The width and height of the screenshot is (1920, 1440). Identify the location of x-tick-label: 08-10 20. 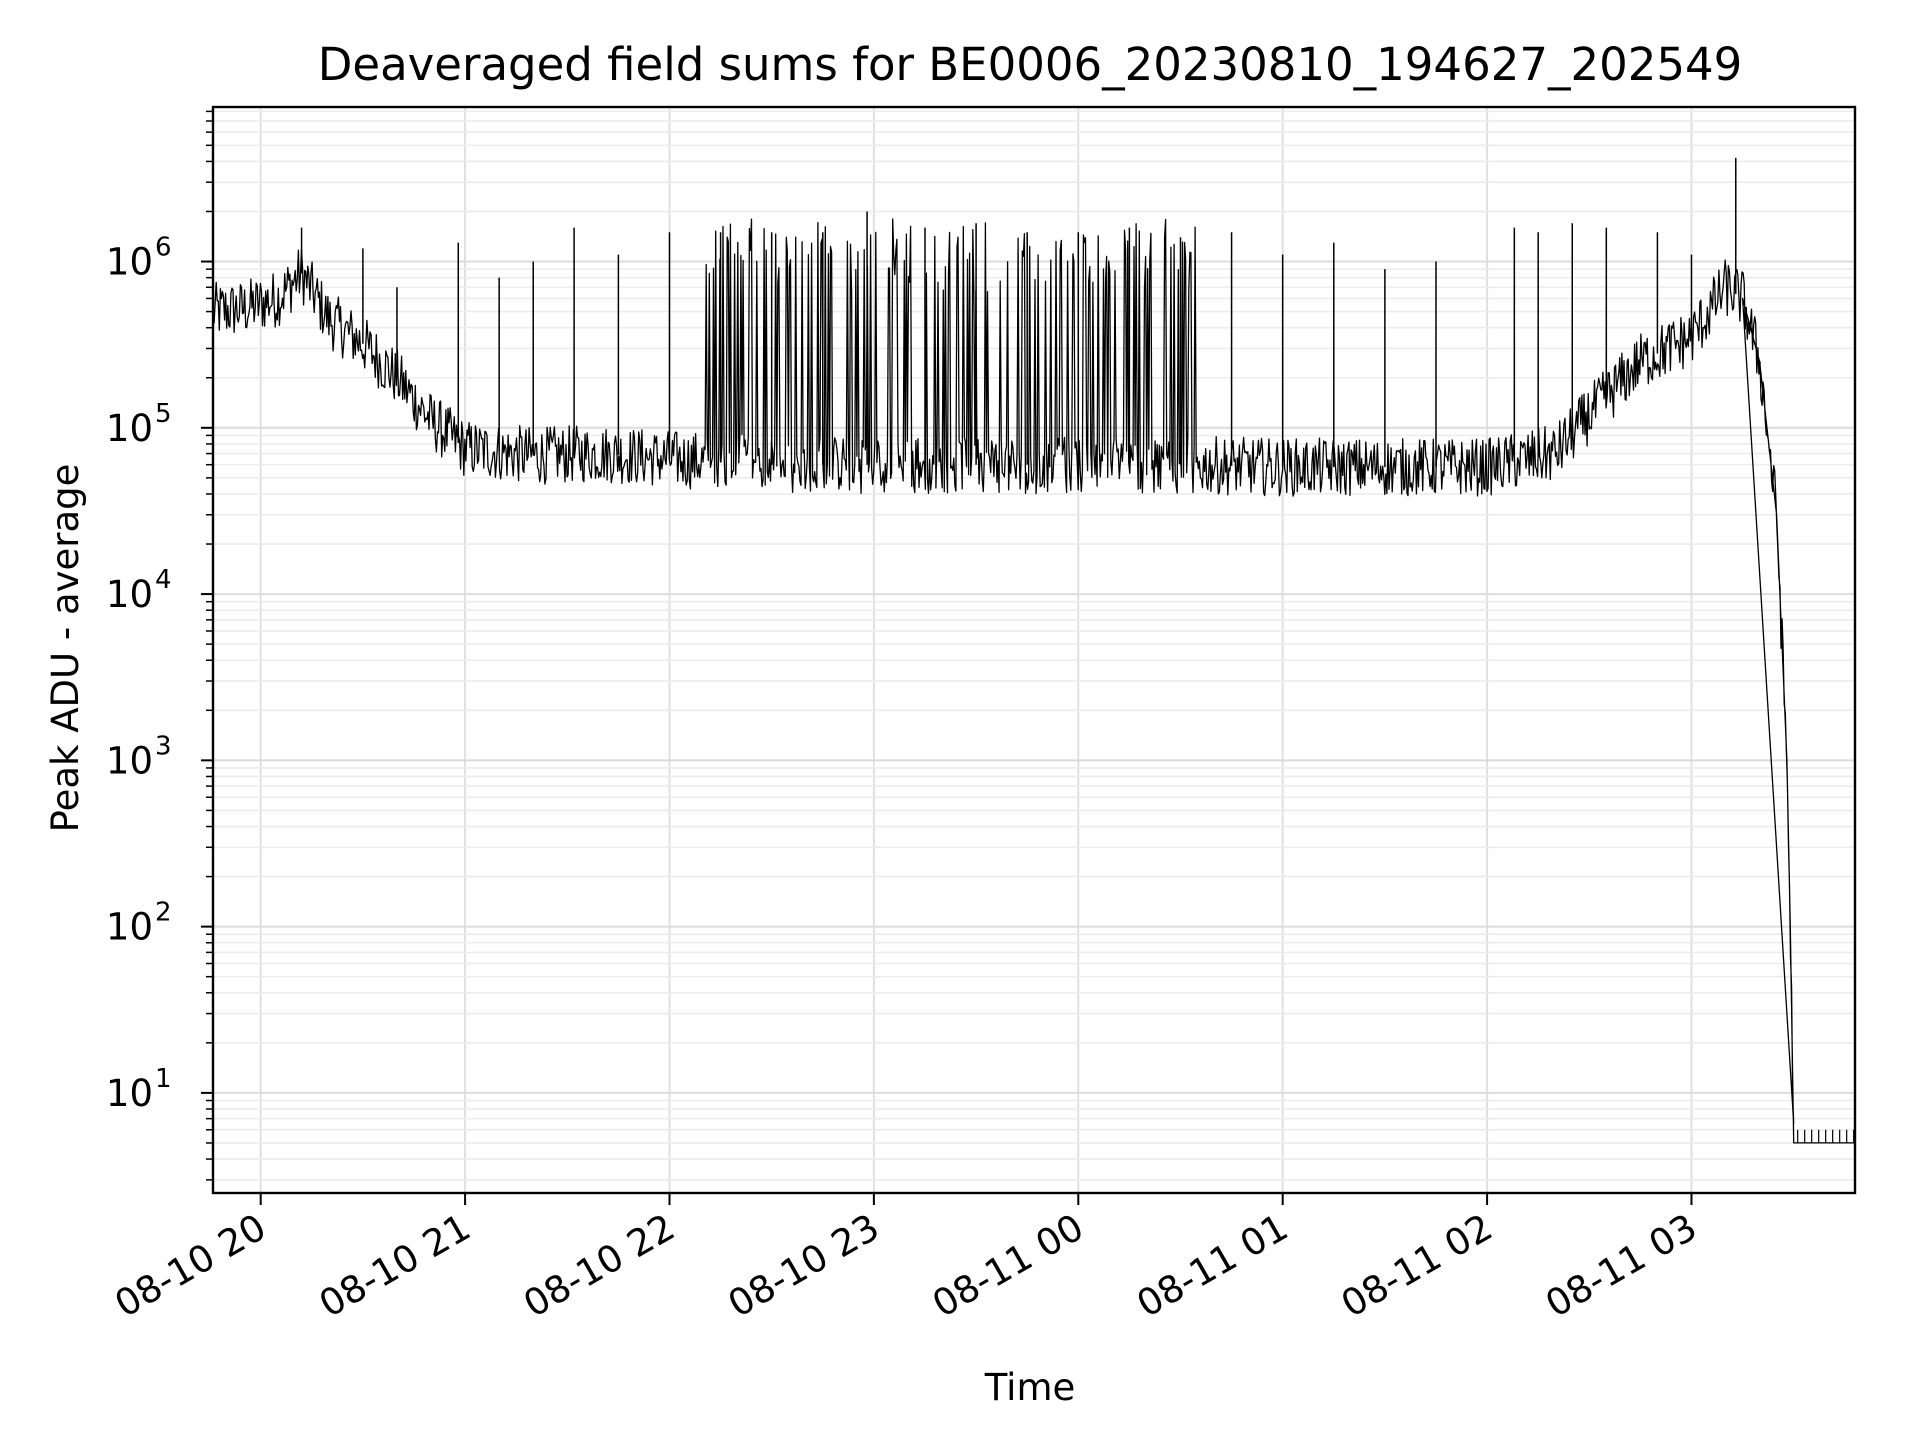
(191, 1266).